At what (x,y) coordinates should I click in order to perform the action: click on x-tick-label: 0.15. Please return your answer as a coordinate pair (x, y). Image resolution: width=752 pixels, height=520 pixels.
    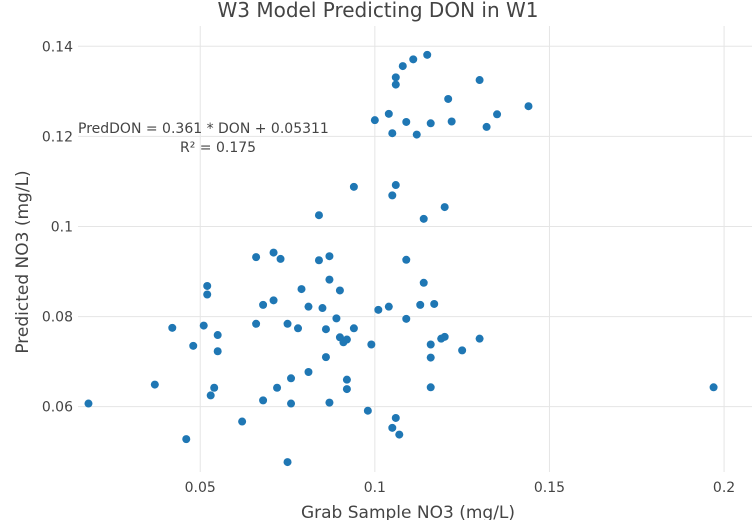
    Looking at the image, I should click on (549, 488).